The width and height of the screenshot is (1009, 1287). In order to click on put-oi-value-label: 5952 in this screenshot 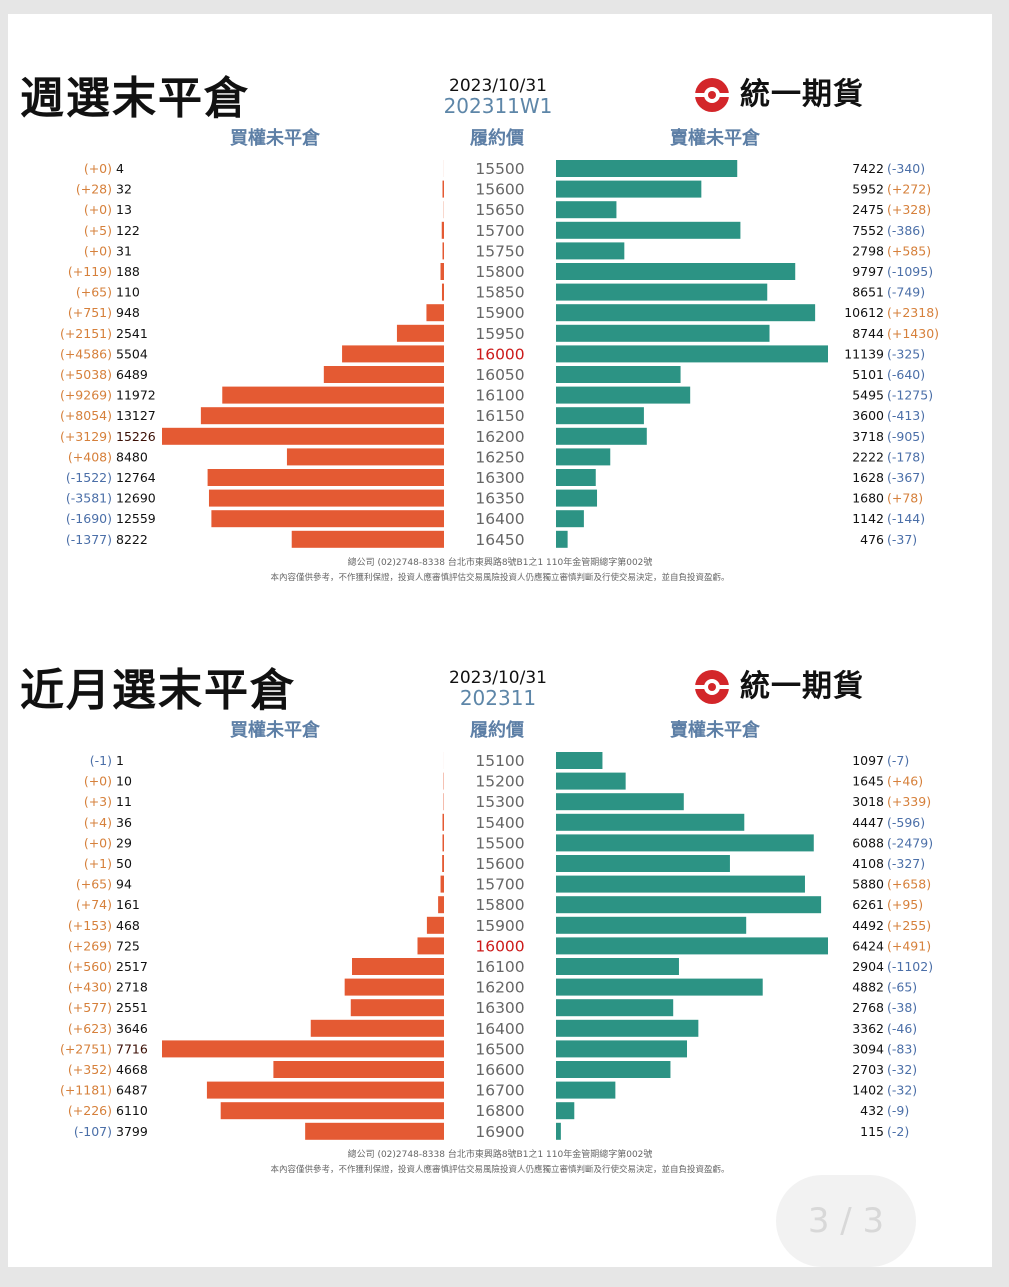, I will do `click(868, 189)`.